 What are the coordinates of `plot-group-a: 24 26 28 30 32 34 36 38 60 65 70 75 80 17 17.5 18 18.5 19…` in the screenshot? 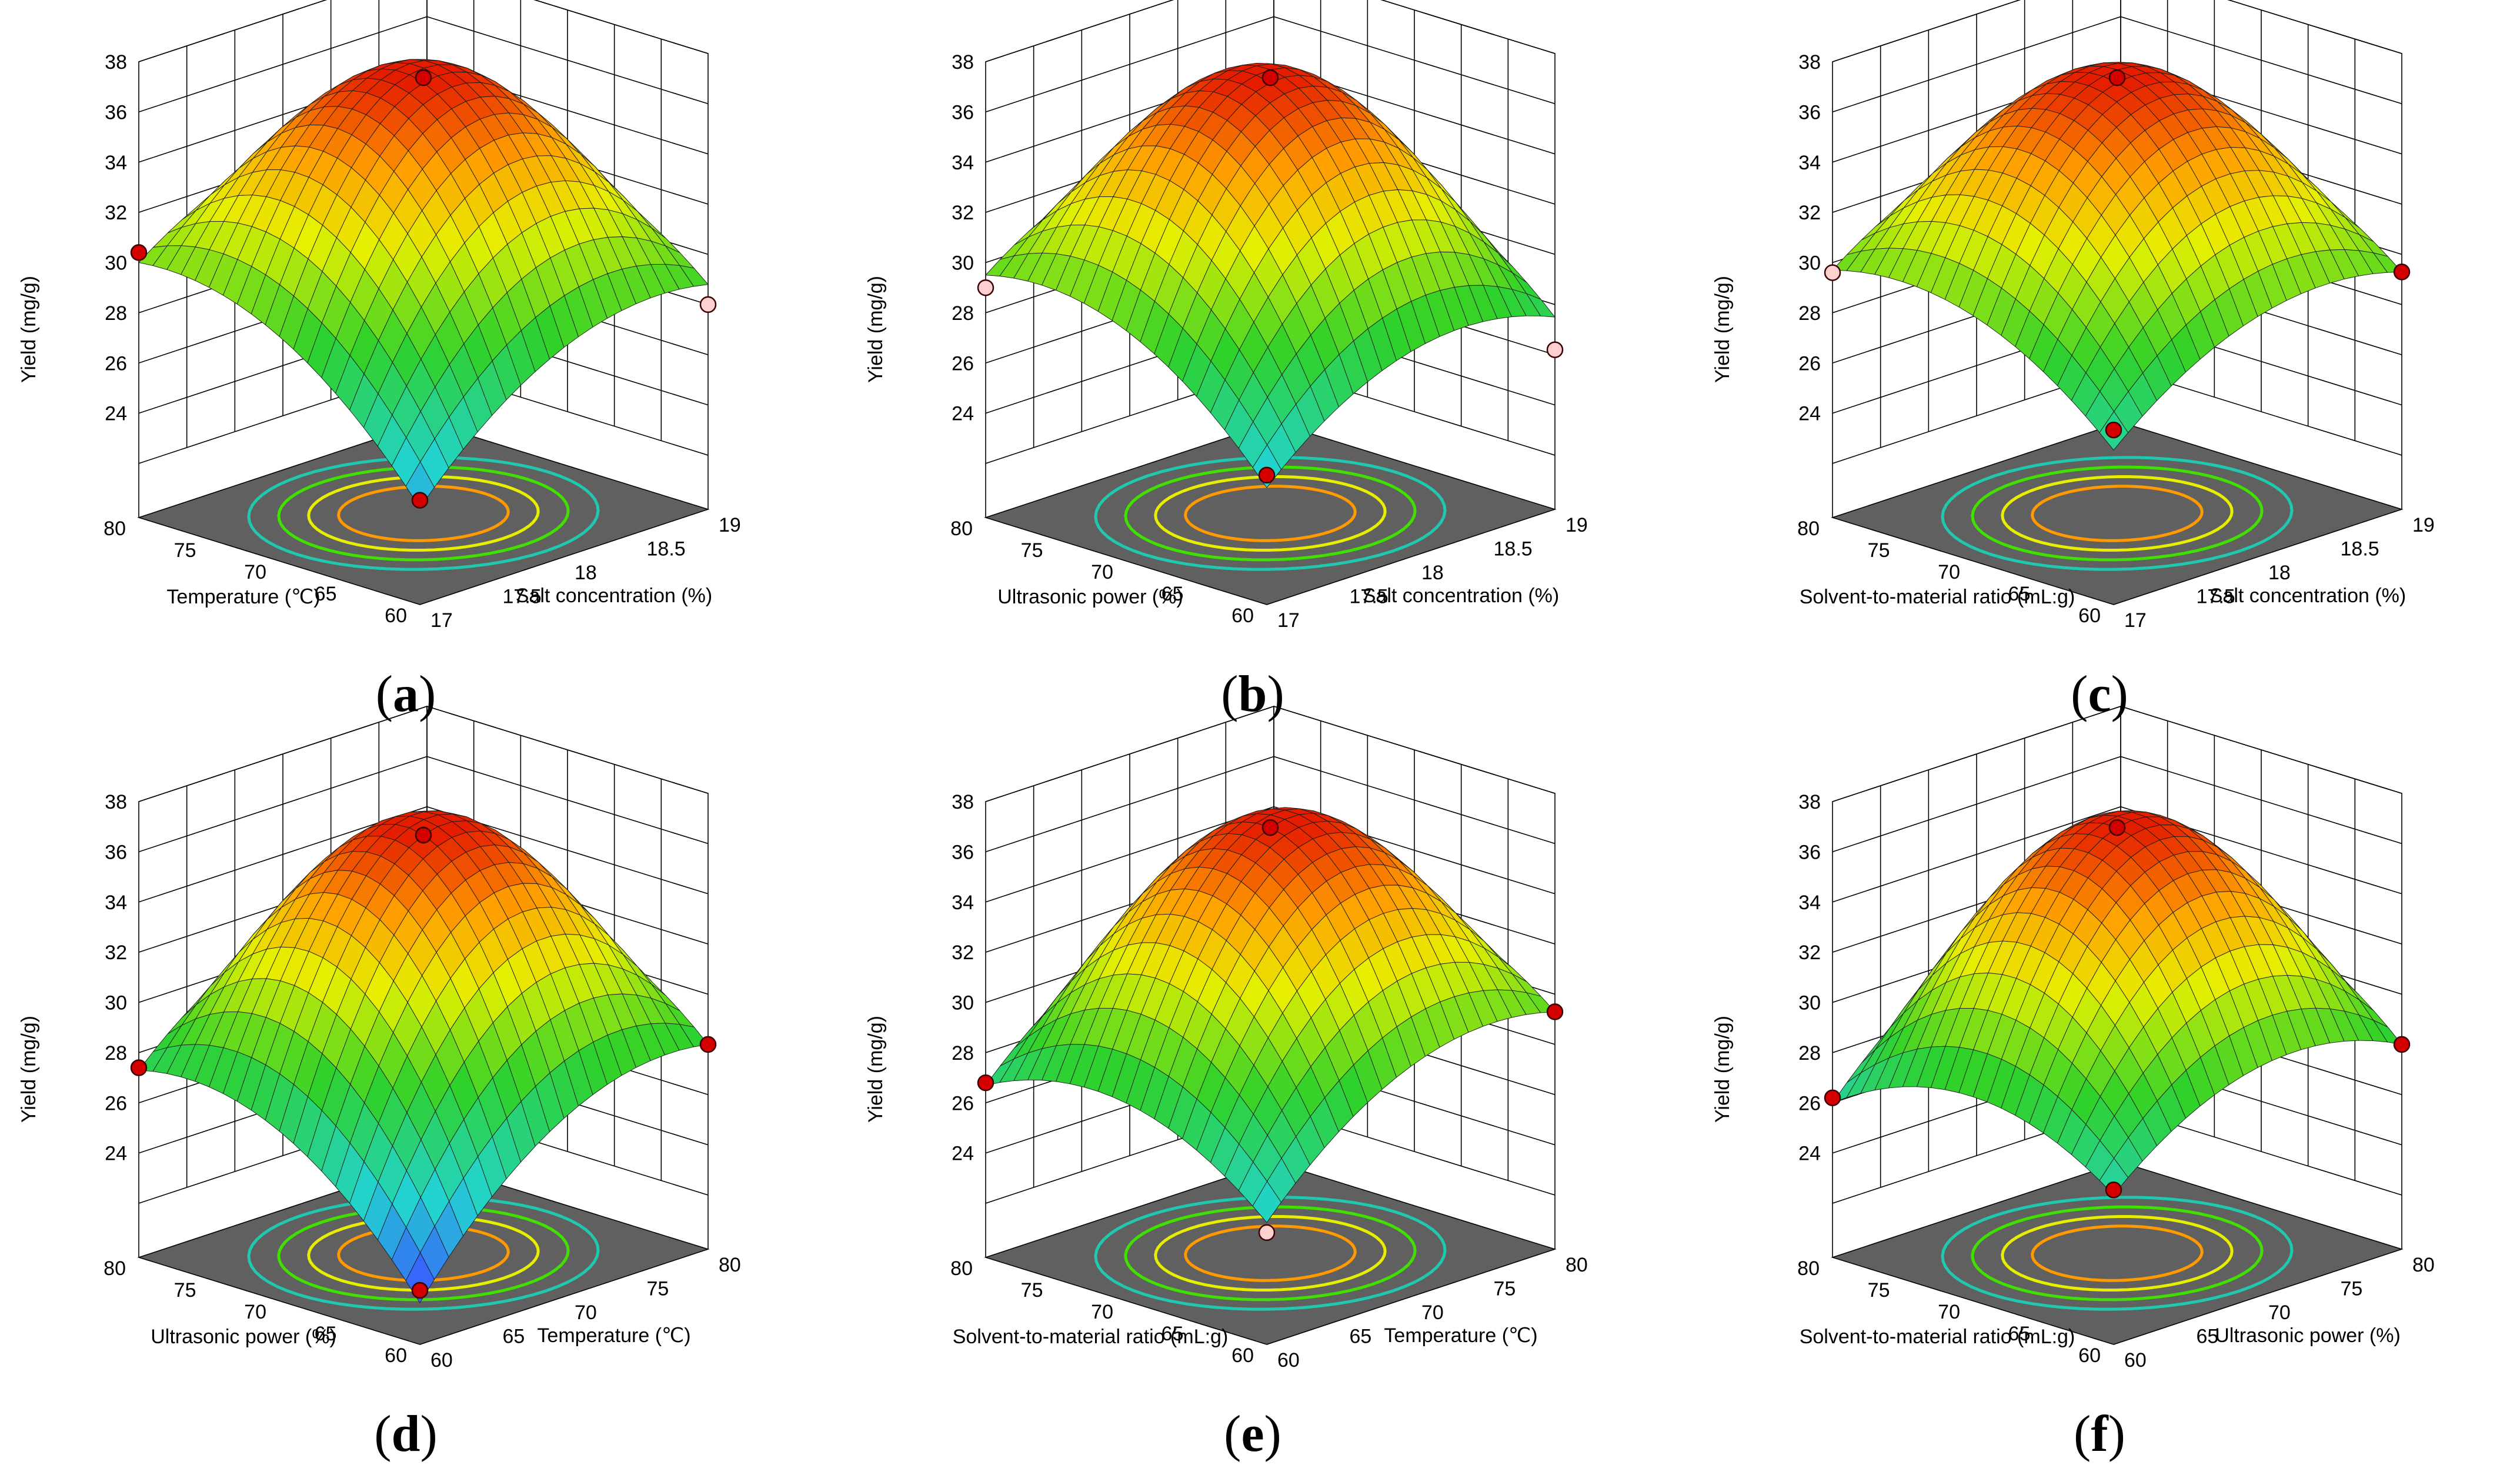 It's located at (379, 316).